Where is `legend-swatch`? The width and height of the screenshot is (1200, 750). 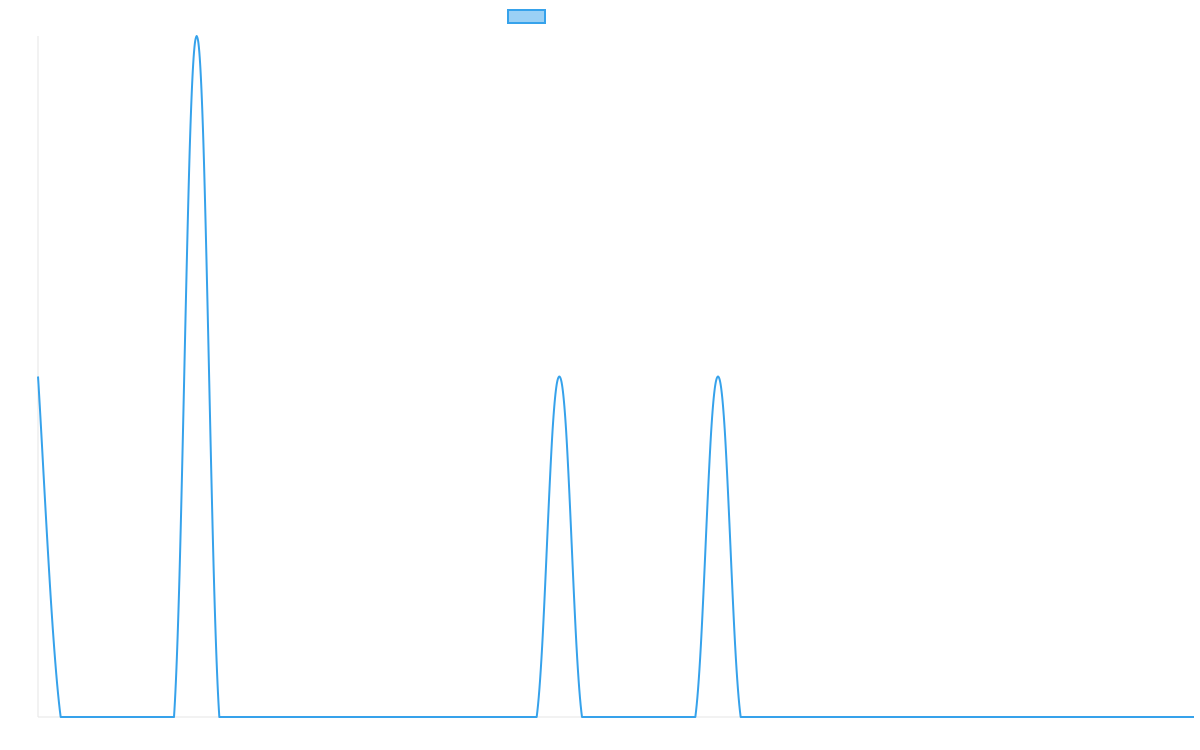 legend-swatch is located at coordinates (526, 16).